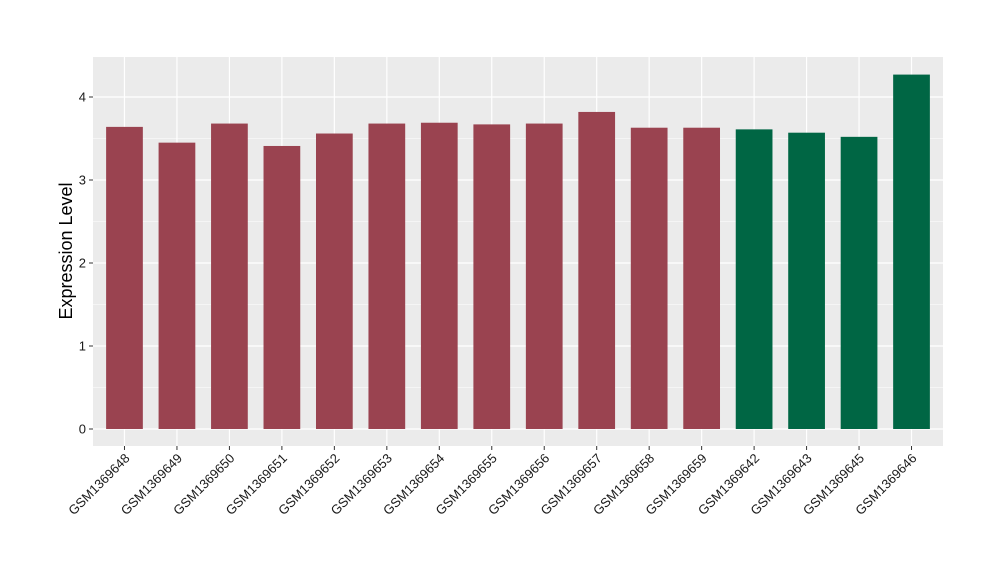  What do you see at coordinates (806, 280) in the screenshot?
I see `bar-GSM1369643` at bounding box center [806, 280].